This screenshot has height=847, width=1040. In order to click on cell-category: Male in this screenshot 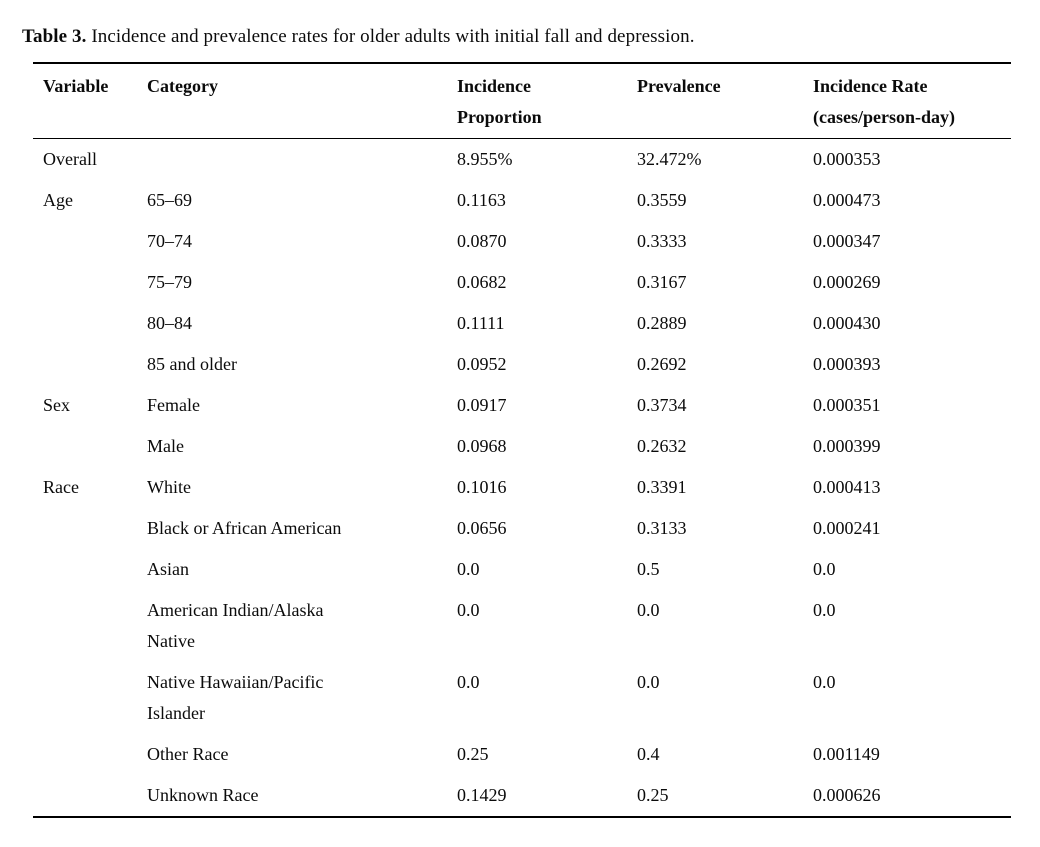, I will do `click(165, 446)`.